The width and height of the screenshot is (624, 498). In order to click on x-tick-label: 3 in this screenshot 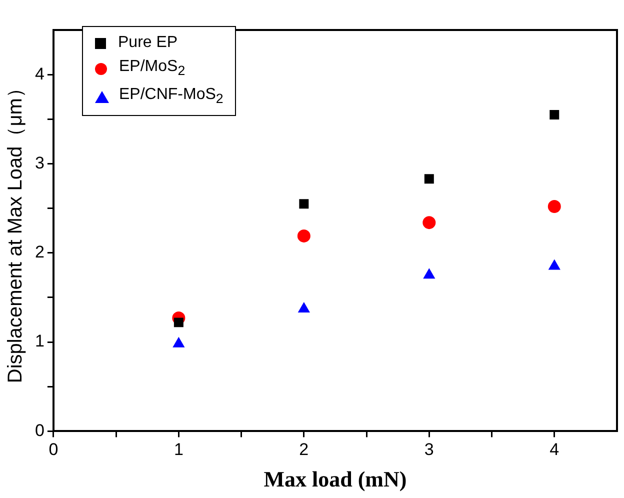, I will do `click(429, 450)`.